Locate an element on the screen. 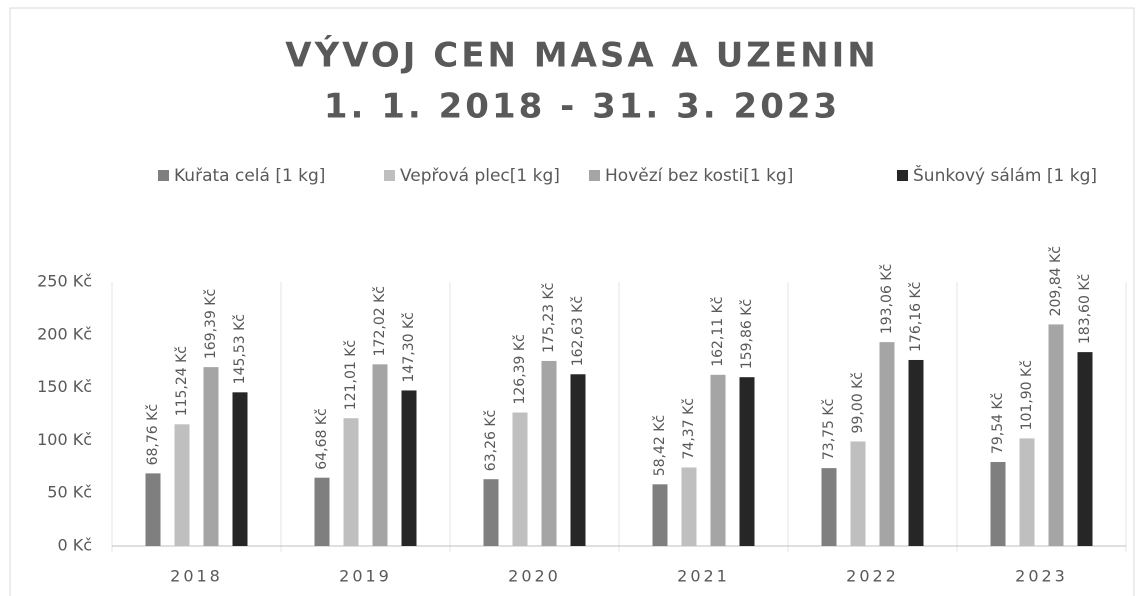  data-label: 162,63 Kč is located at coordinates (578, 331).